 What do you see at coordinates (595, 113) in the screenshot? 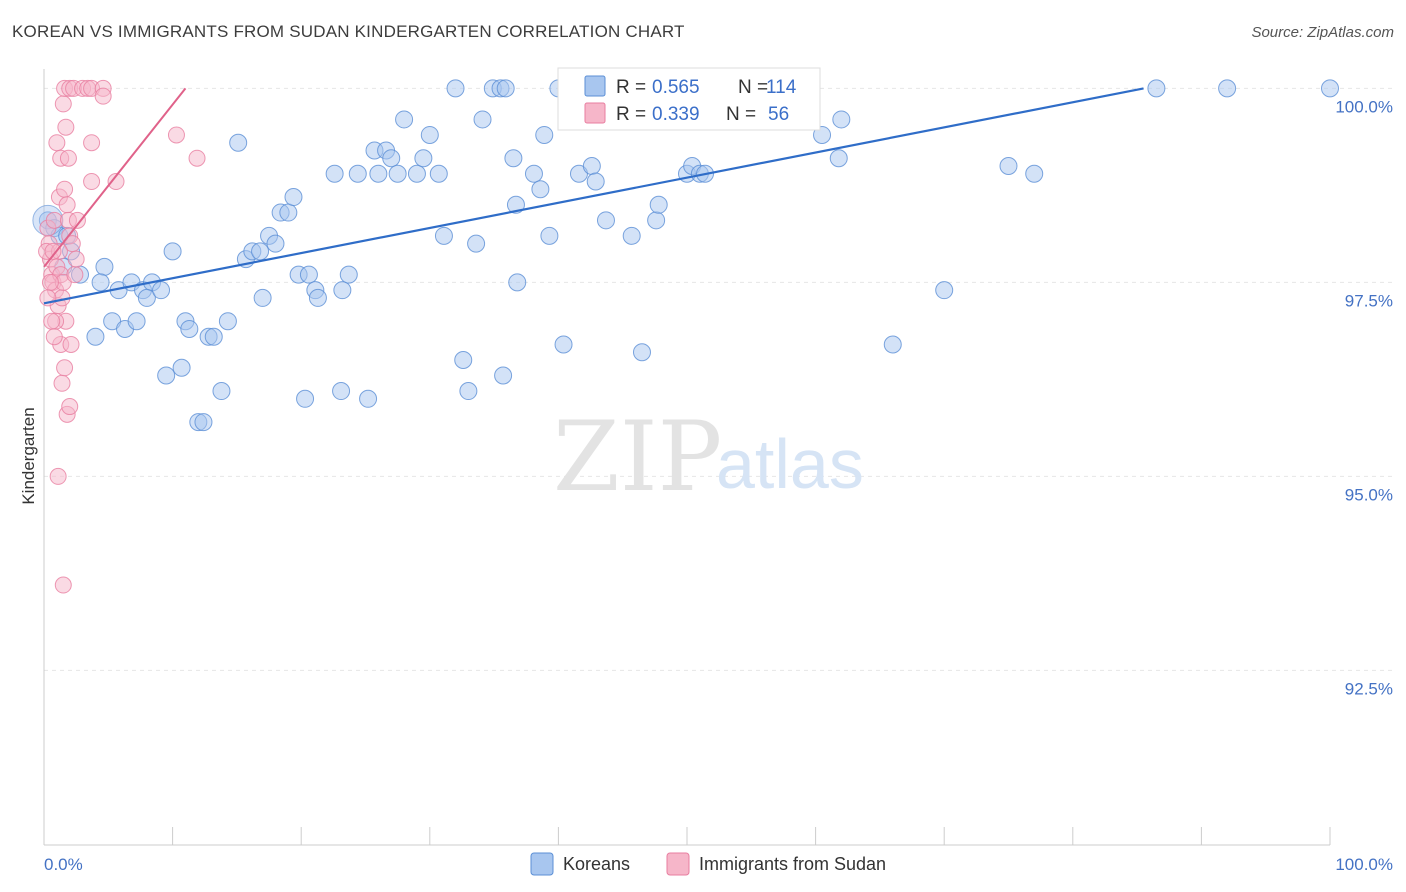
I see `legend-sudan-swatch` at bounding box center [595, 113].